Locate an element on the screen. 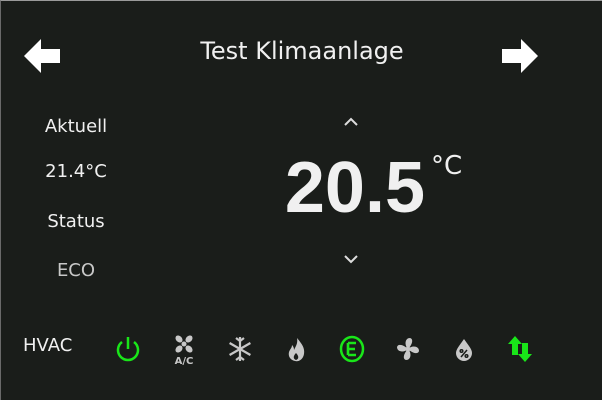 This screenshot has width=602, height=400. hvac-label: HVAC is located at coordinates (48, 345).